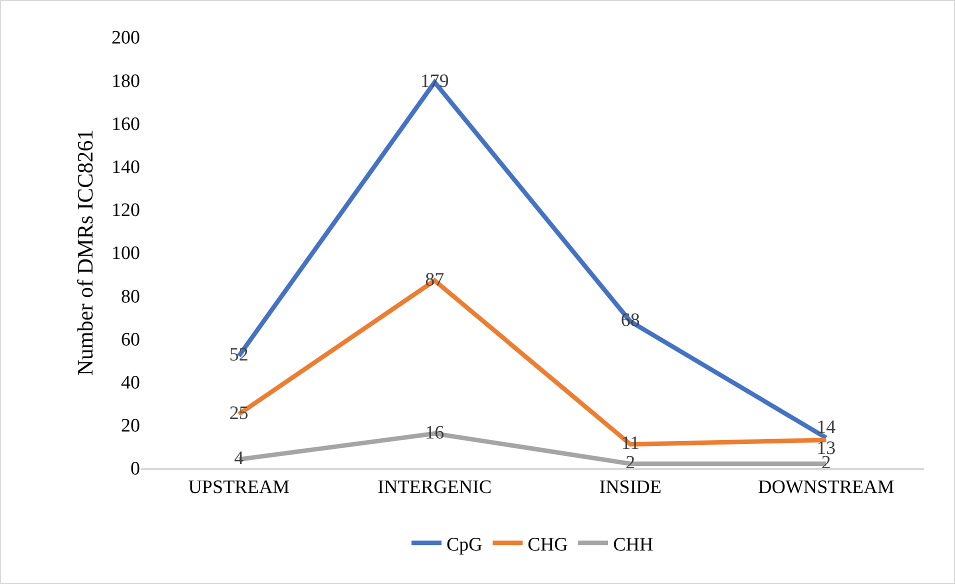 The height and width of the screenshot is (584, 955). I want to click on data-label: 4, so click(239, 459).